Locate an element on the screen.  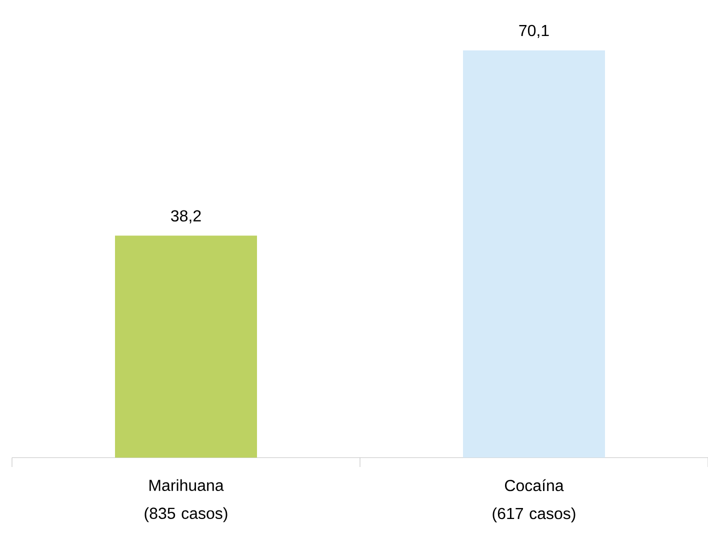
x-tick-label: Marihuana (835 casos) is located at coordinates (186, 500).